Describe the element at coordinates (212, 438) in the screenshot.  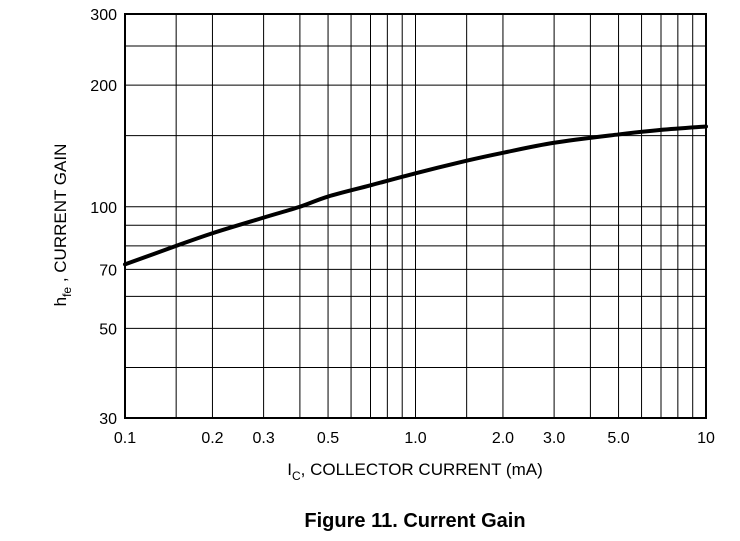
I see `x-tick-label-1: 0.2` at that location.